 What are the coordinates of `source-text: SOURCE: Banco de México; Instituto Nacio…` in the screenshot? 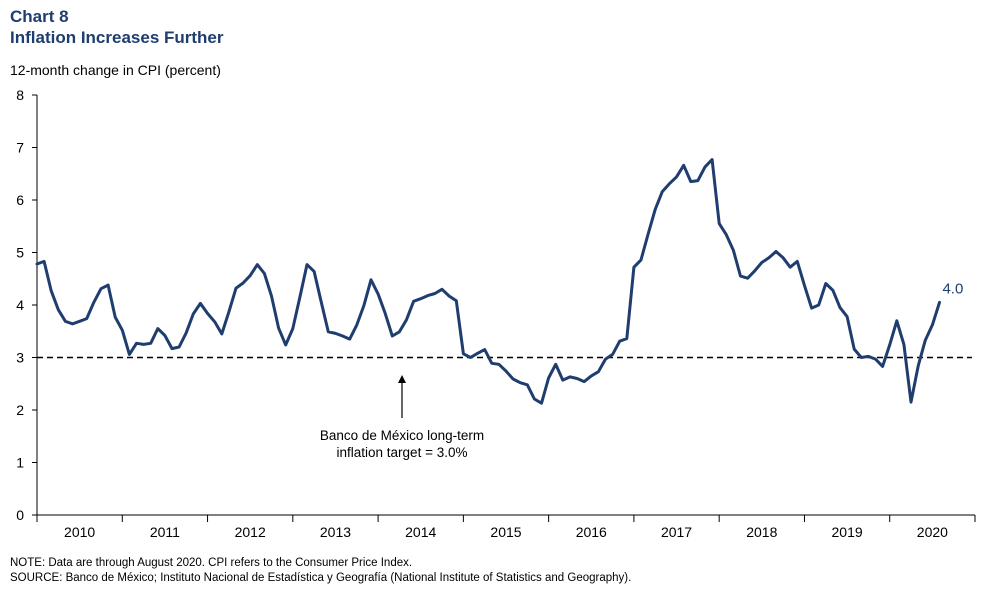 It's located at (321, 578).